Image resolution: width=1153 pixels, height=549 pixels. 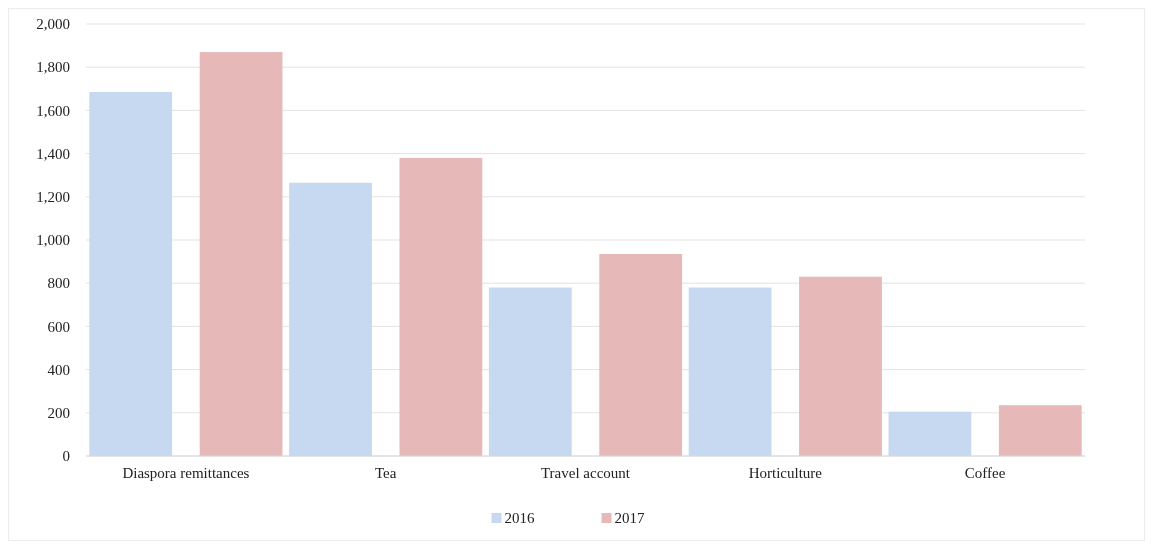 What do you see at coordinates (53, 197) in the screenshot?
I see `y-tick-label: 1,200` at bounding box center [53, 197].